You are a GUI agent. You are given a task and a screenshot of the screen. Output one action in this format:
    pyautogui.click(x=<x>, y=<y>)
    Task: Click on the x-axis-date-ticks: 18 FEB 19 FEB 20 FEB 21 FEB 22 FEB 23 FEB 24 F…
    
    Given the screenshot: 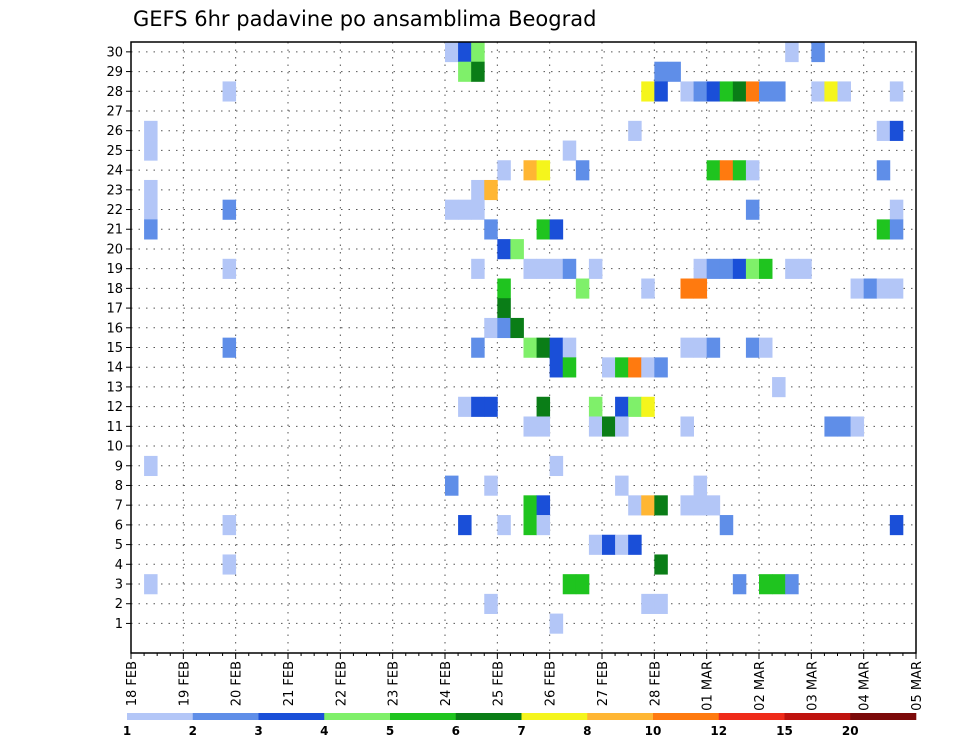 What is the action you would take?
    pyautogui.click(x=525, y=682)
    